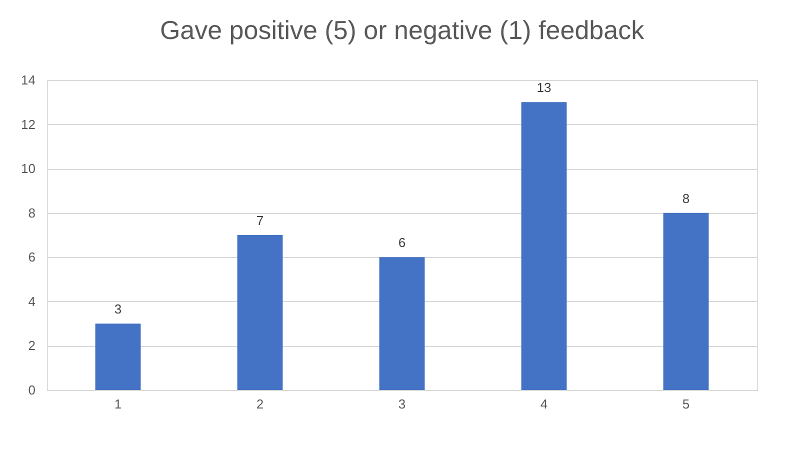 This screenshot has height=476, width=806. I want to click on y-tick-label: 6, so click(32, 257).